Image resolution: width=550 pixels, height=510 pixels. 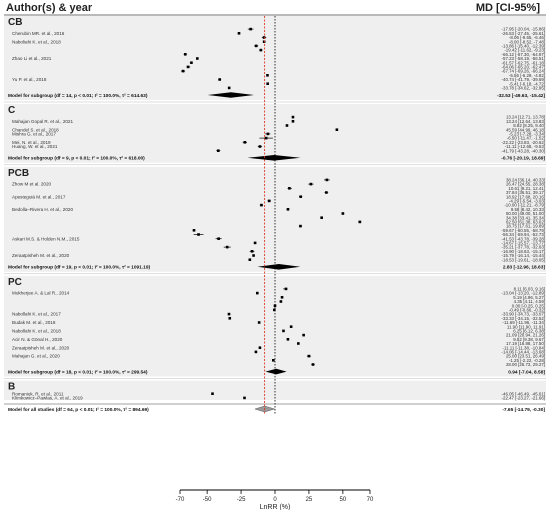 I want to click on study-ci-value: -33.33 [-34.15, -32.52], so click(x=523, y=318).